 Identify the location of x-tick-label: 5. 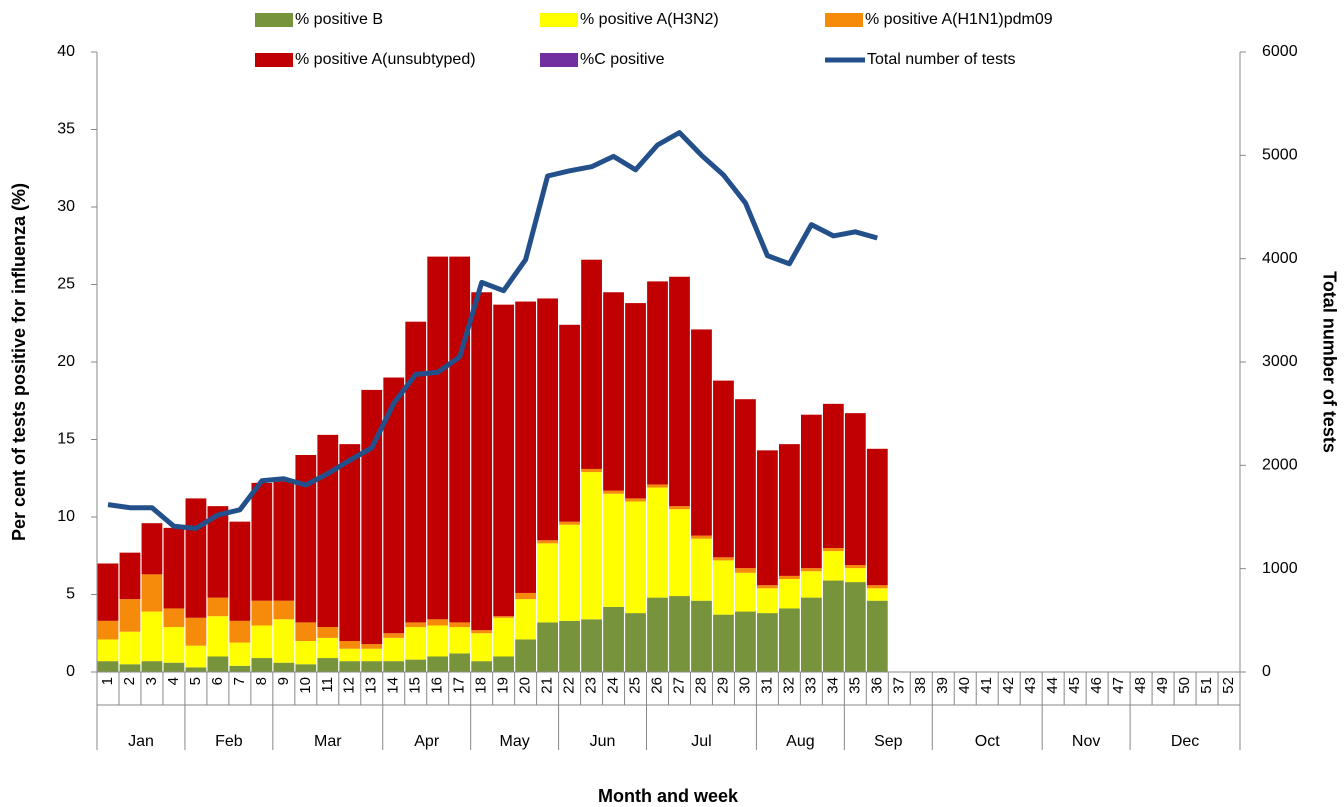
(195, 681).